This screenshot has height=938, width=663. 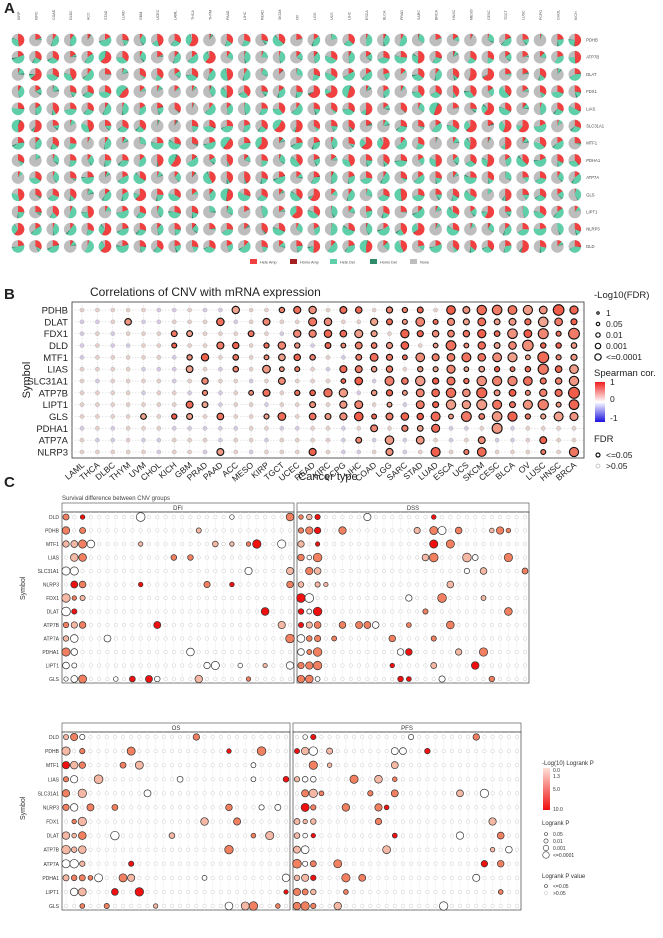 I want to click on pie-column-label: CESC, so click(x=489, y=15).